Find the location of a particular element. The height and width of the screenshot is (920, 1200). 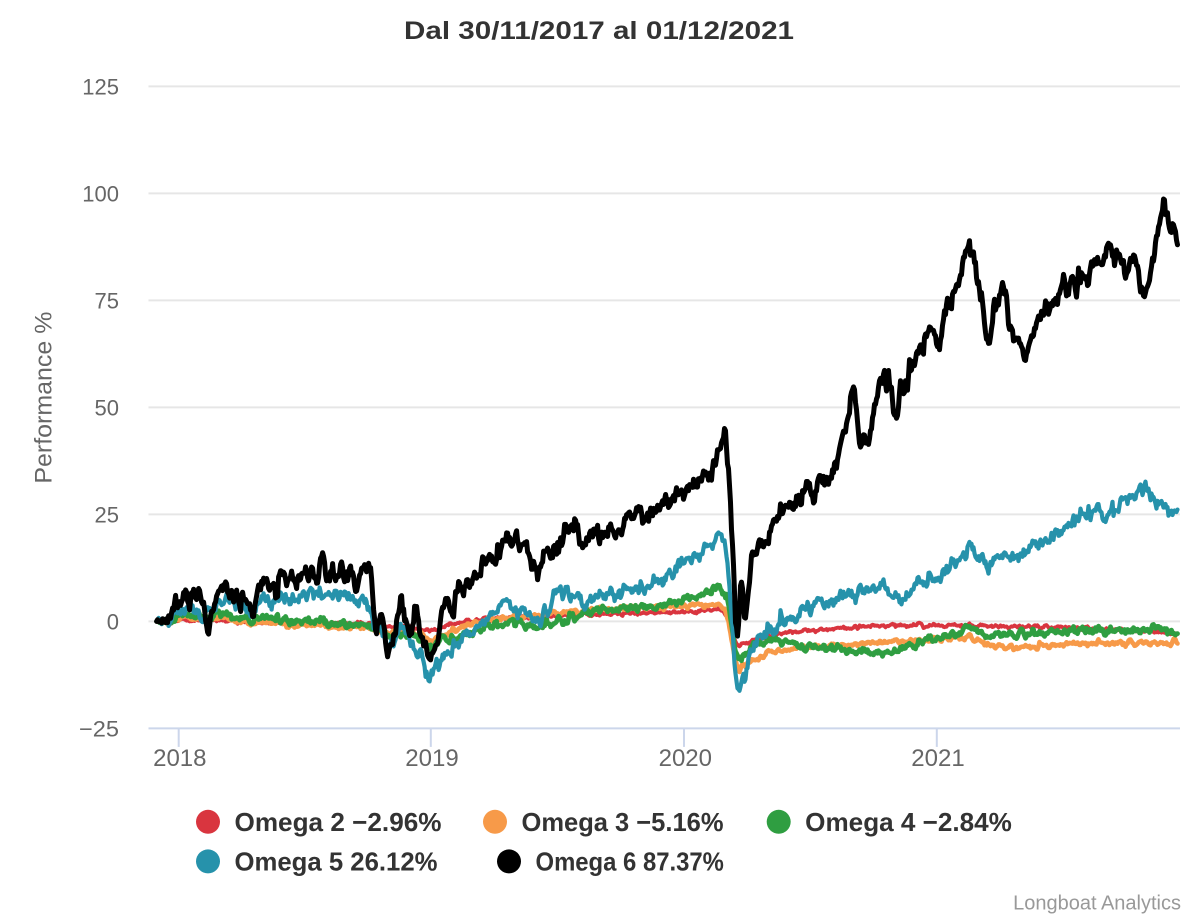

svg-text: Dal 30/11/2017 al 01/12/2021 is located at coordinates (599, 31).